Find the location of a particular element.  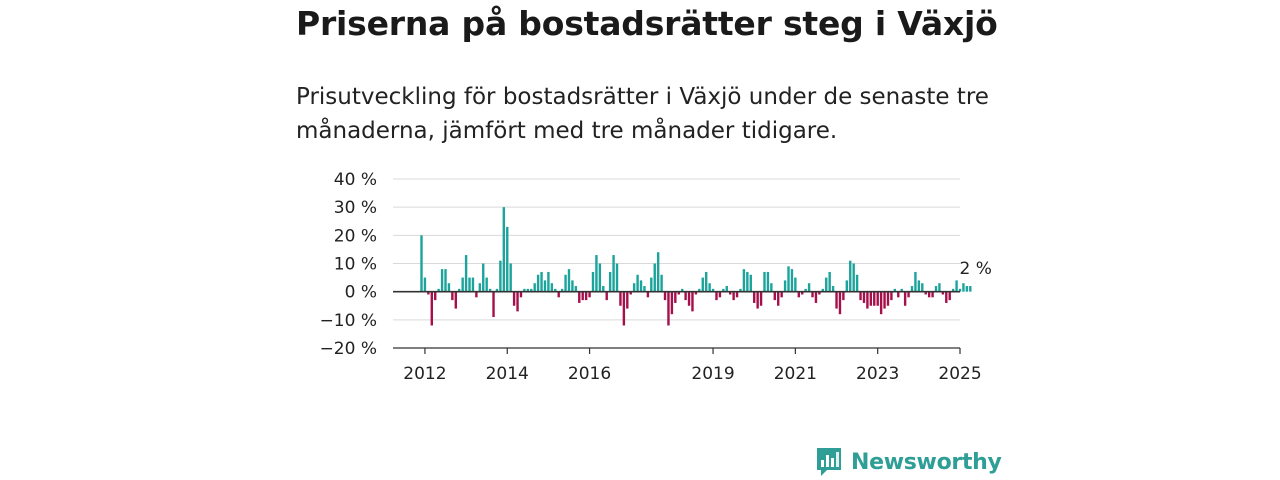

latest-value-label: 2 % is located at coordinates (976, 269).